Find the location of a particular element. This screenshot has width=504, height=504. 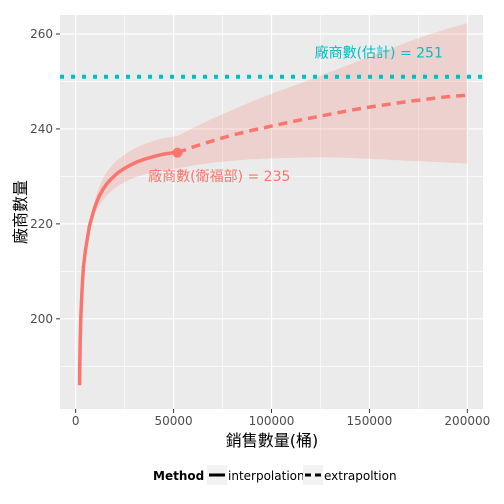

ribbon-interpolation is located at coordinates (128, 261).